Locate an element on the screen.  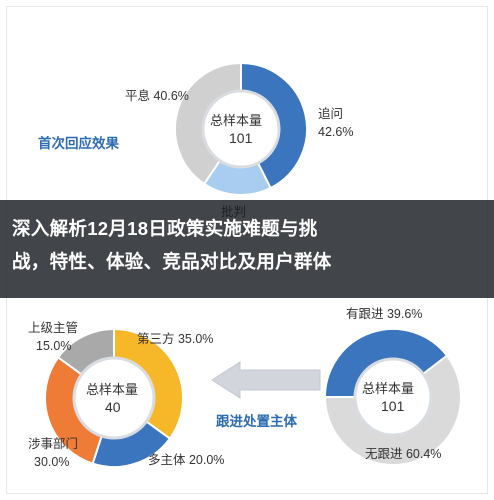
pie-chart-follow-up-subject is located at coordinates (114, 397).